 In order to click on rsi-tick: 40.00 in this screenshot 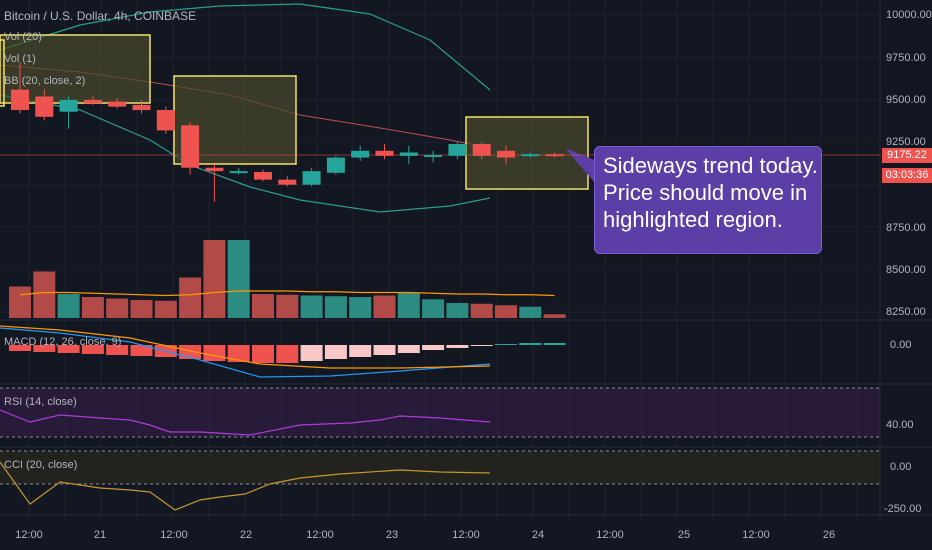, I will do `click(900, 425)`.